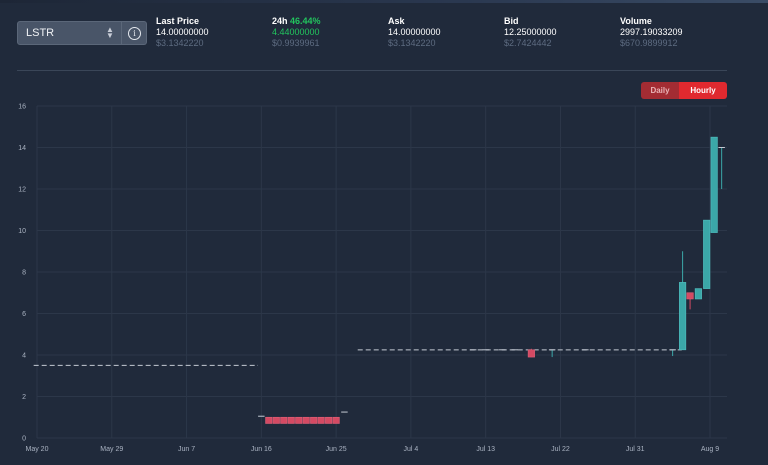  Describe the element at coordinates (511, 21) in the screenshot. I see `bid-label: Bid` at that location.